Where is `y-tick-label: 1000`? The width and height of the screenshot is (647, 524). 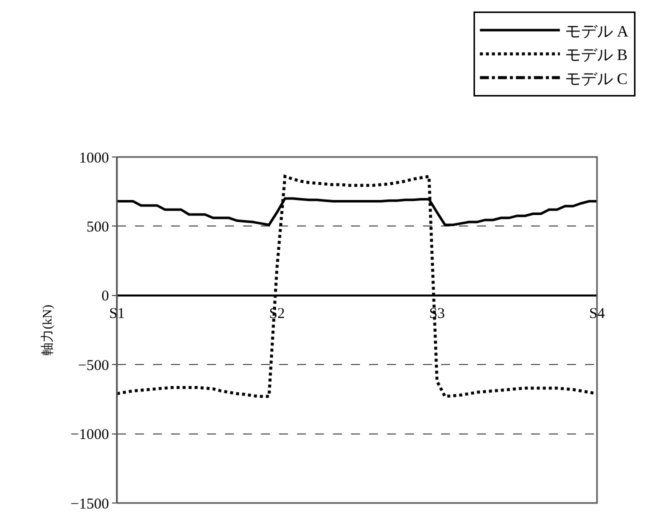 y-tick-label: 1000 is located at coordinates (94, 158).